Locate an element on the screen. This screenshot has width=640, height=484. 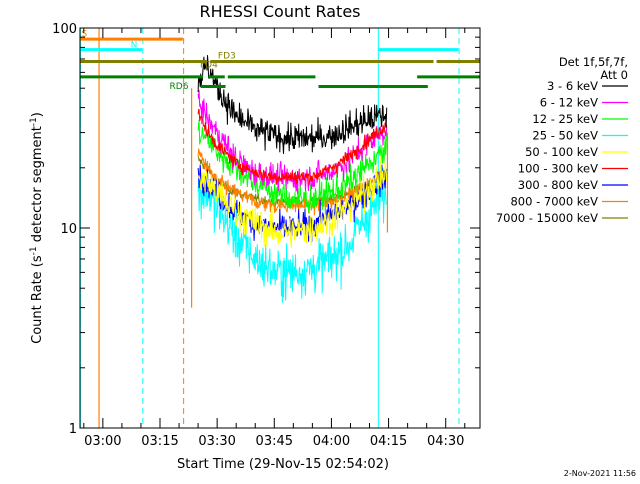
legend-label-1: 6 - 12 keV is located at coordinates (569, 103).